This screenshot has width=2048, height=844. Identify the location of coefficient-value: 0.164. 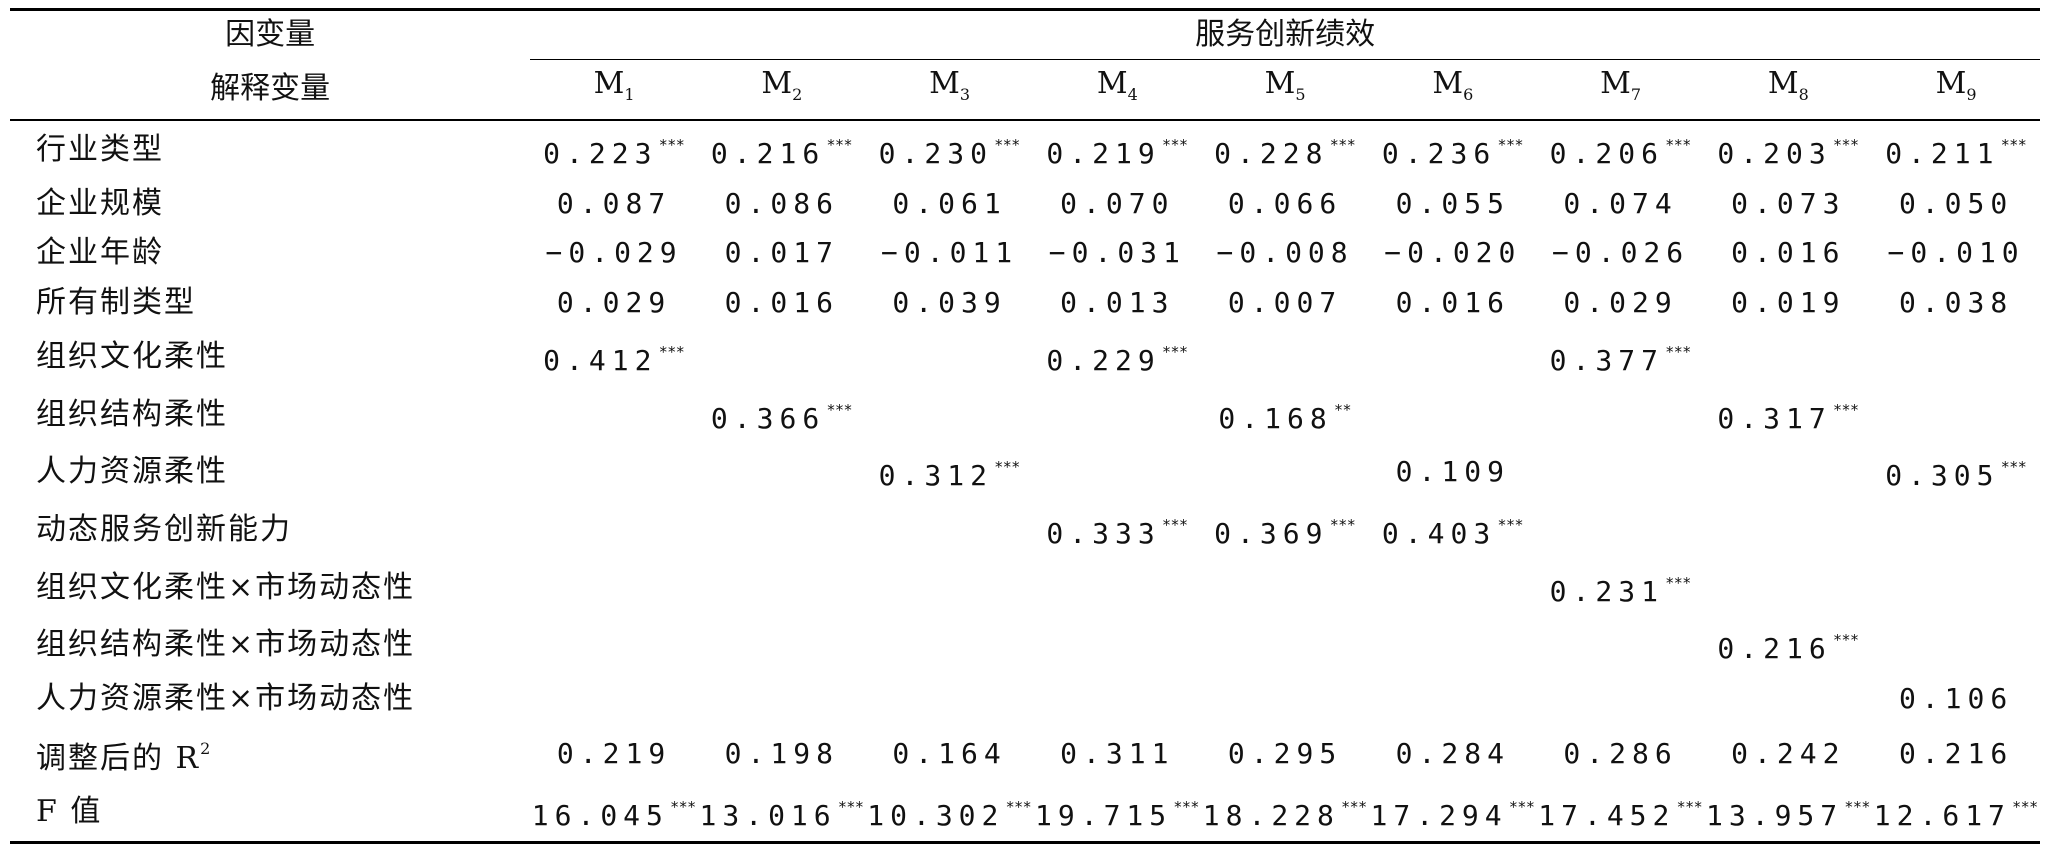
(949, 753).